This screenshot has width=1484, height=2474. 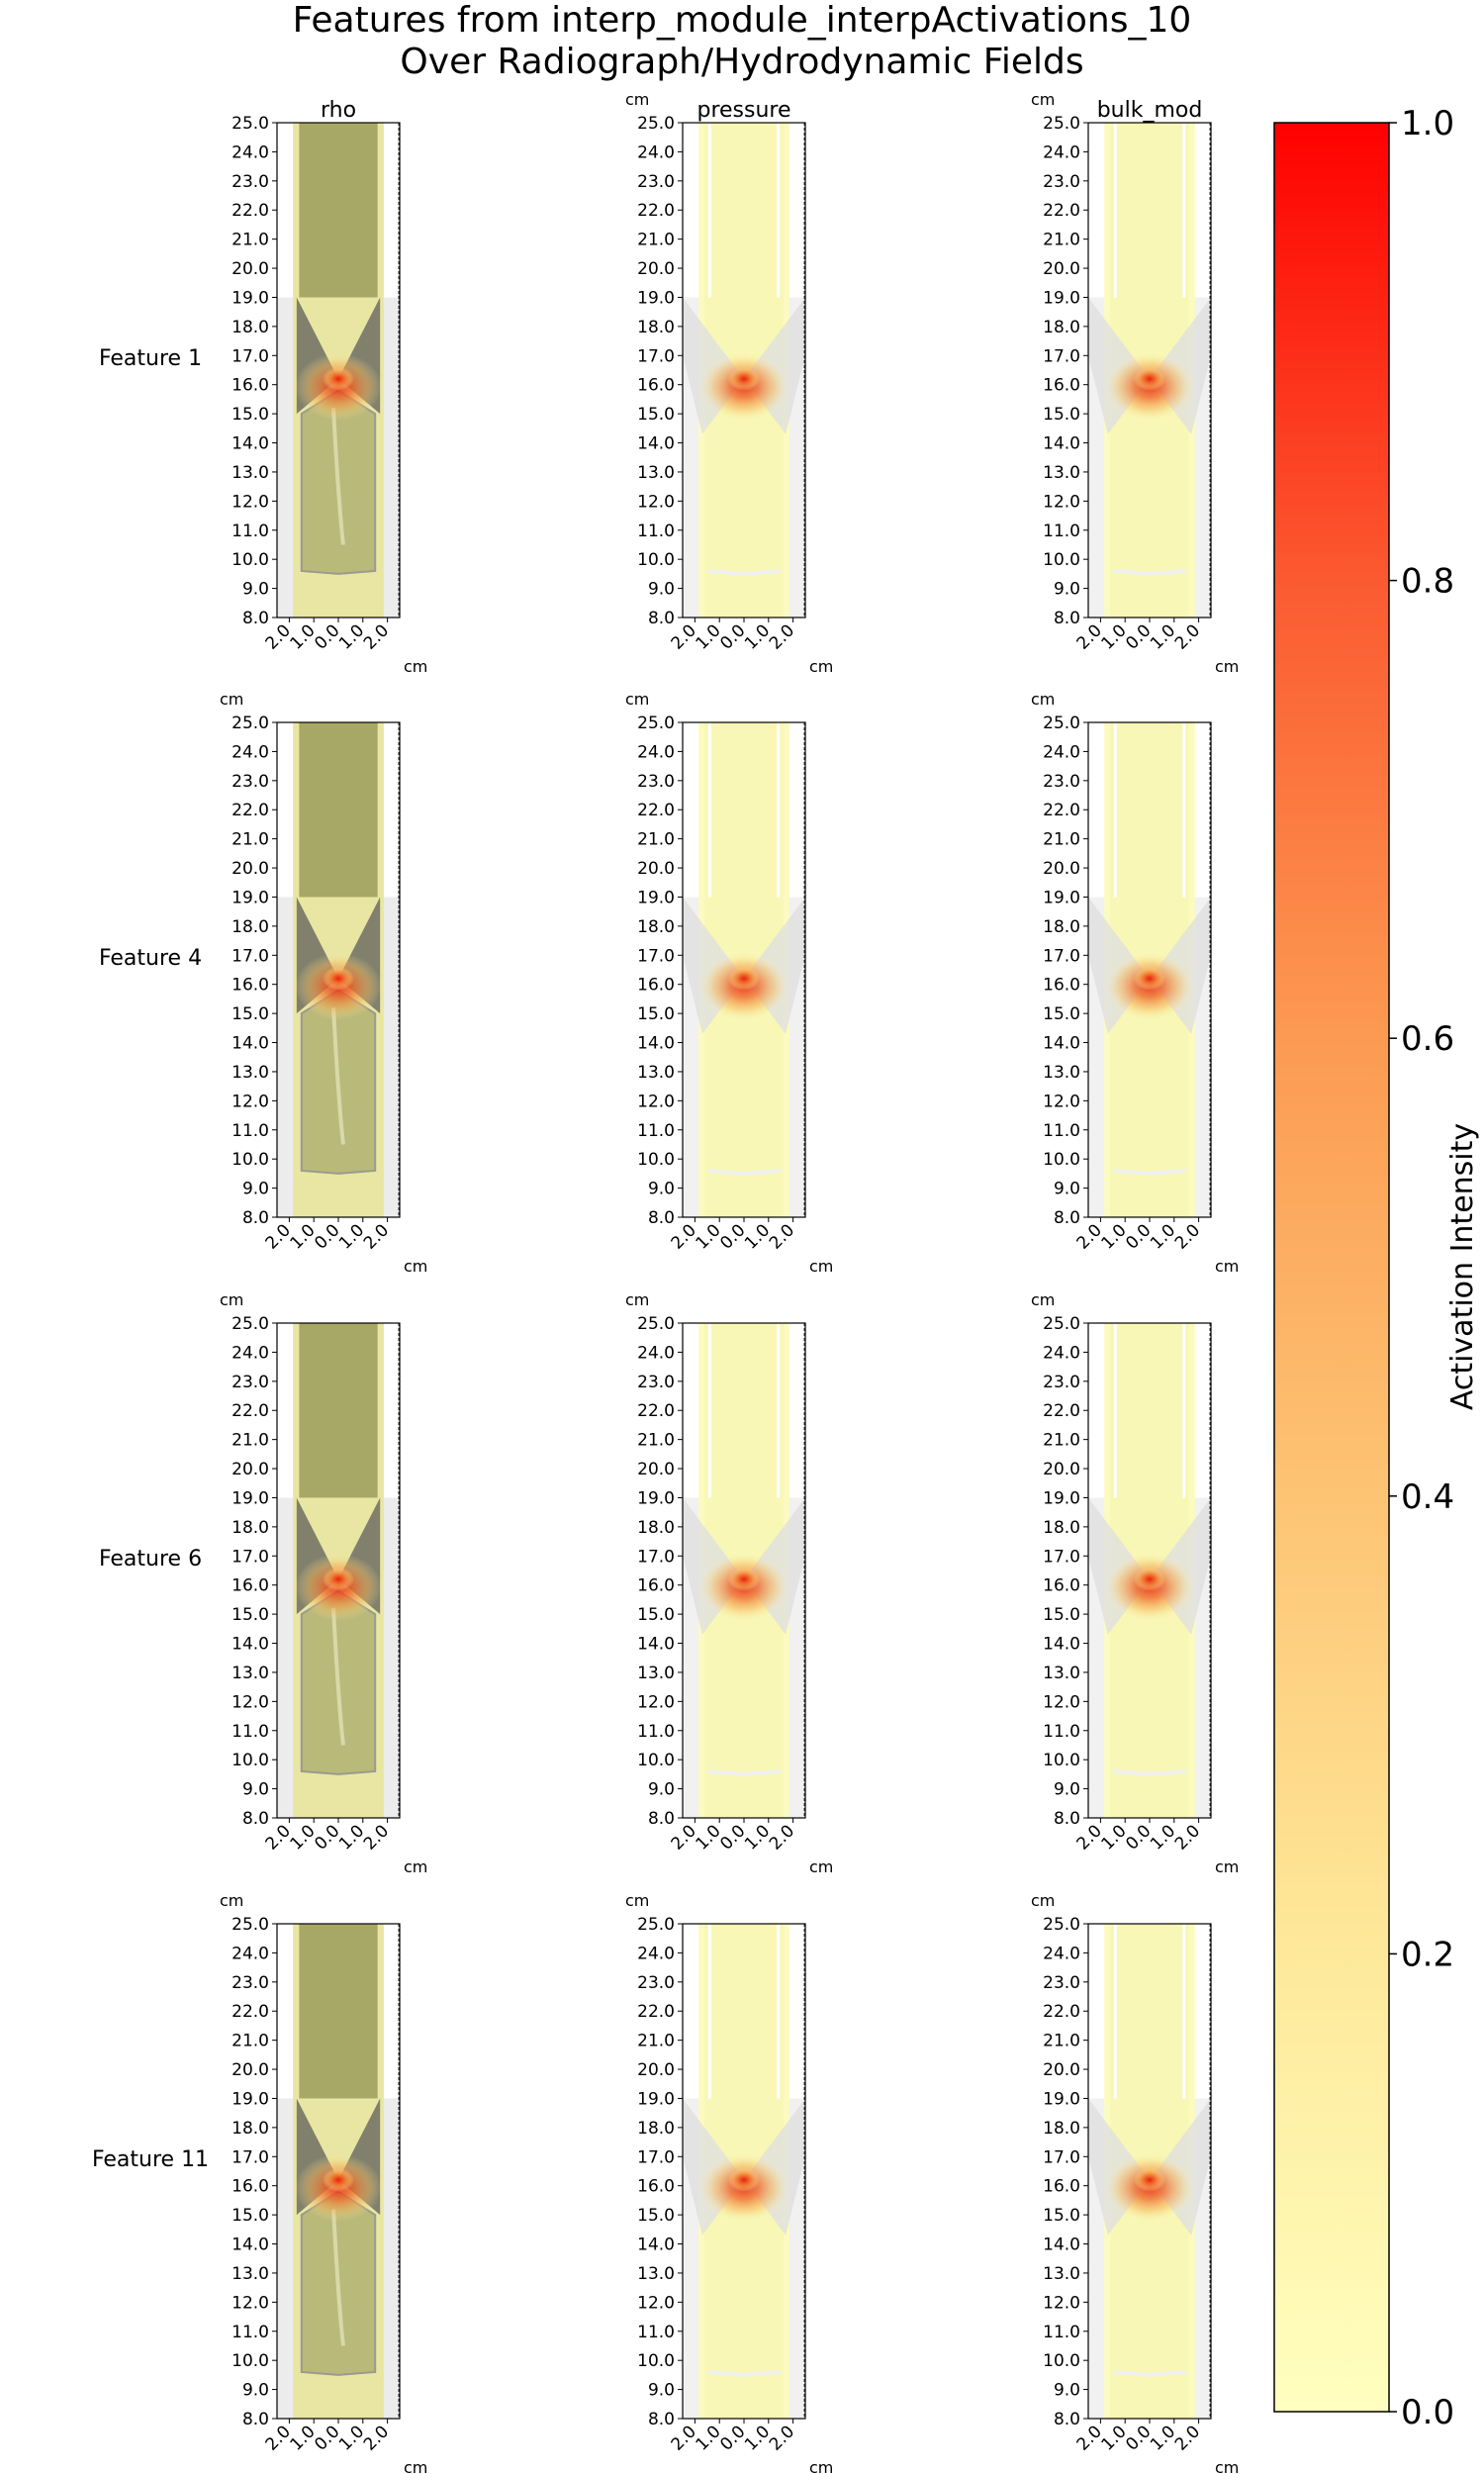 What do you see at coordinates (743, 111) in the screenshot?
I see `column-title-pressure: pressure` at bounding box center [743, 111].